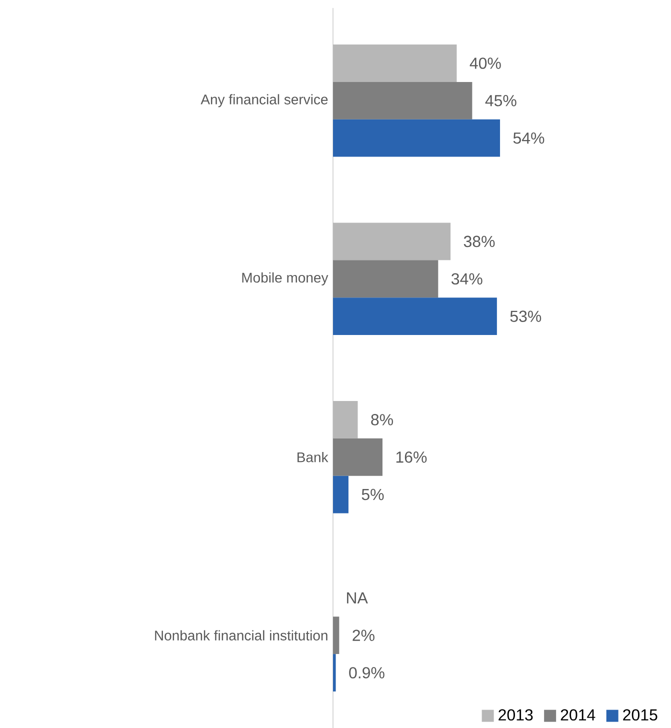 This screenshot has width=671, height=728. Describe the element at coordinates (373, 494) in the screenshot. I see `data-label: 5%` at that location.